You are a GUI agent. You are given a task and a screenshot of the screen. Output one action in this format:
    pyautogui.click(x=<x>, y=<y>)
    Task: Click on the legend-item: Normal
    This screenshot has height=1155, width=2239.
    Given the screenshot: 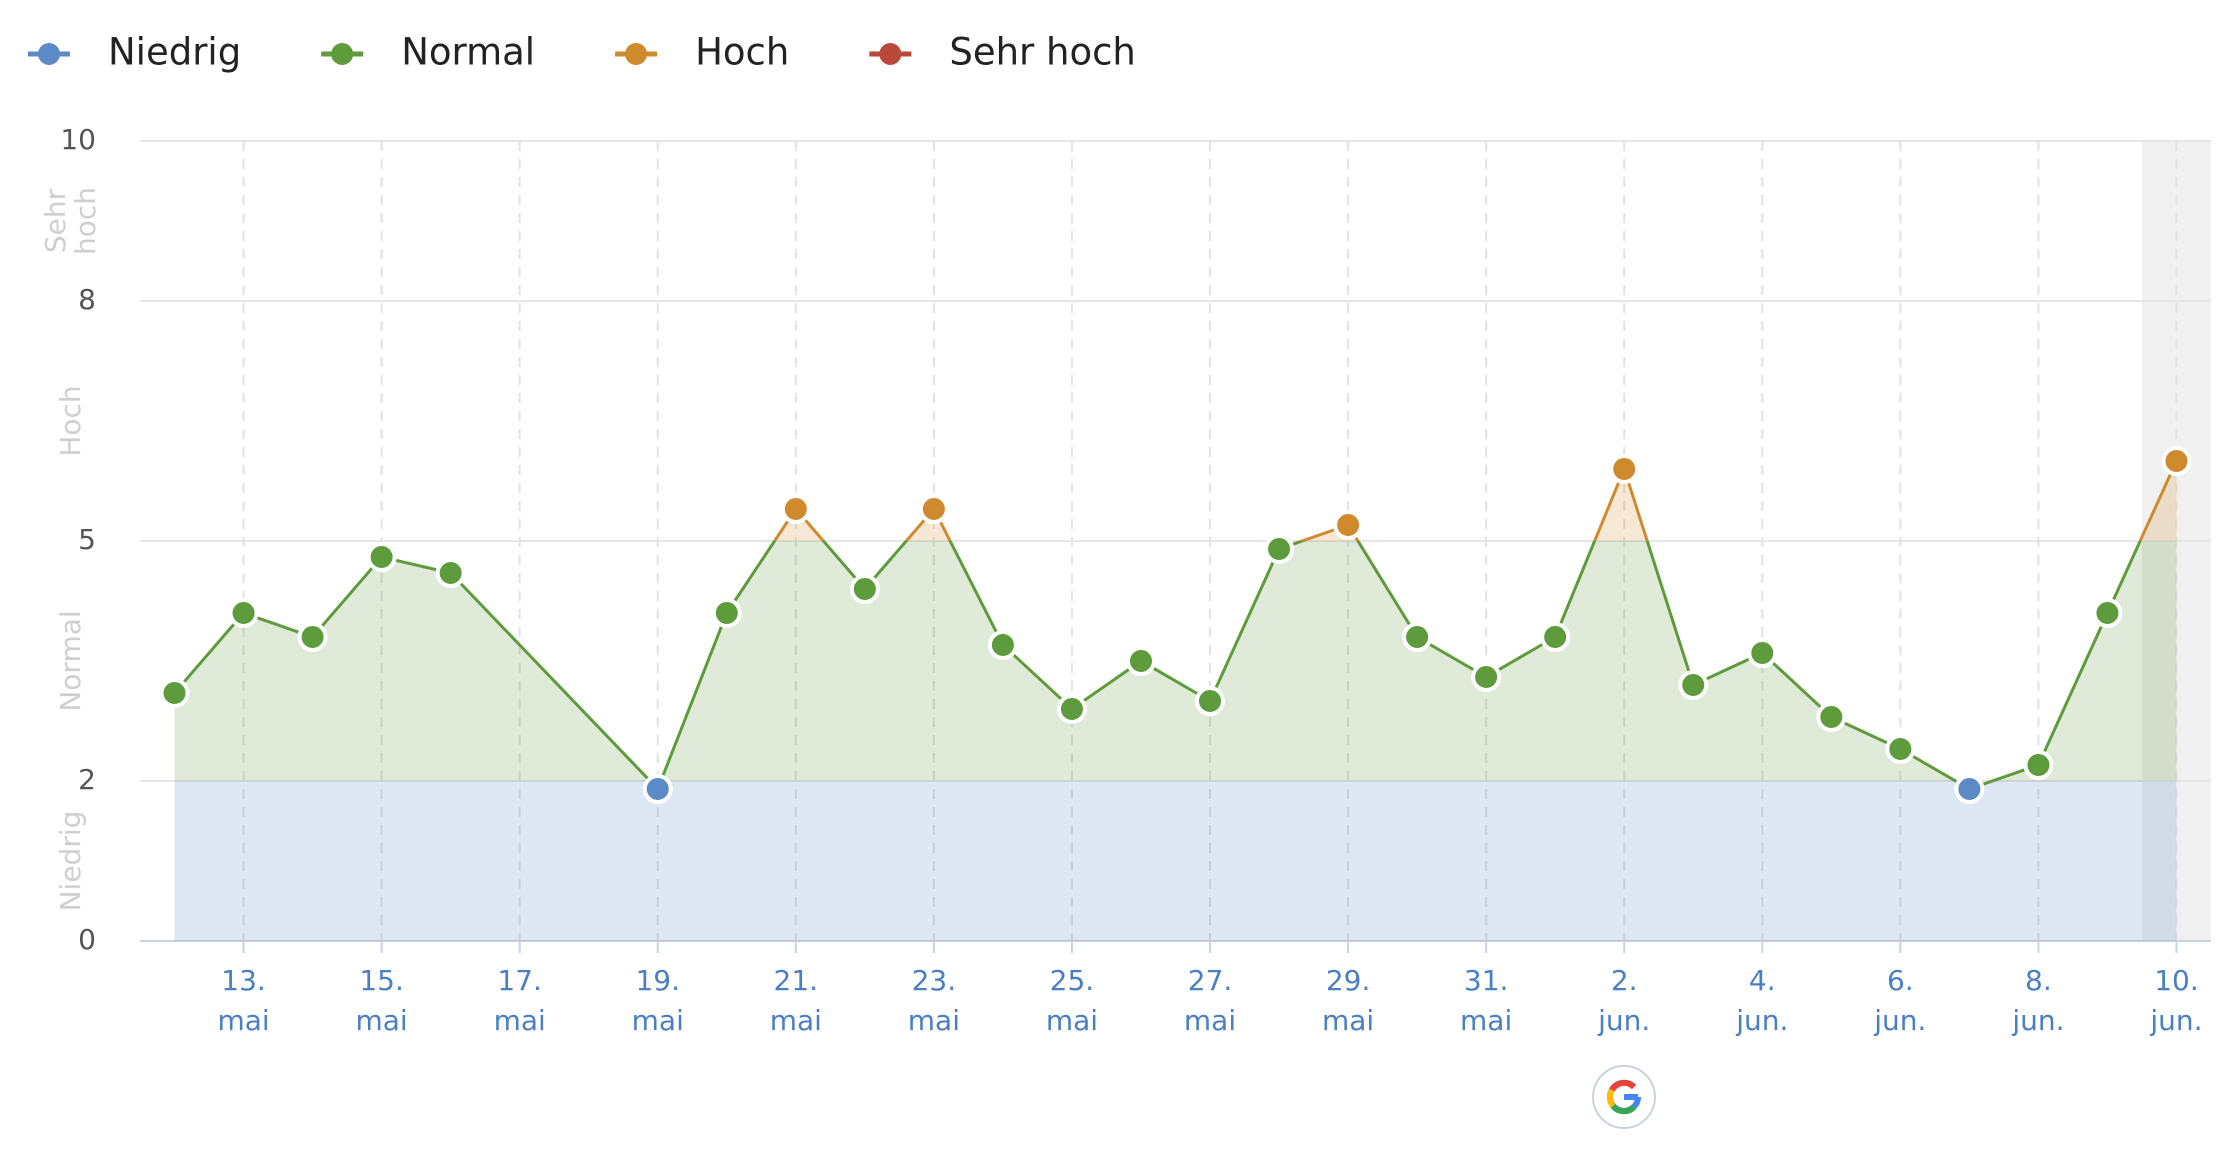 What is the action you would take?
    pyautogui.click(x=428, y=52)
    